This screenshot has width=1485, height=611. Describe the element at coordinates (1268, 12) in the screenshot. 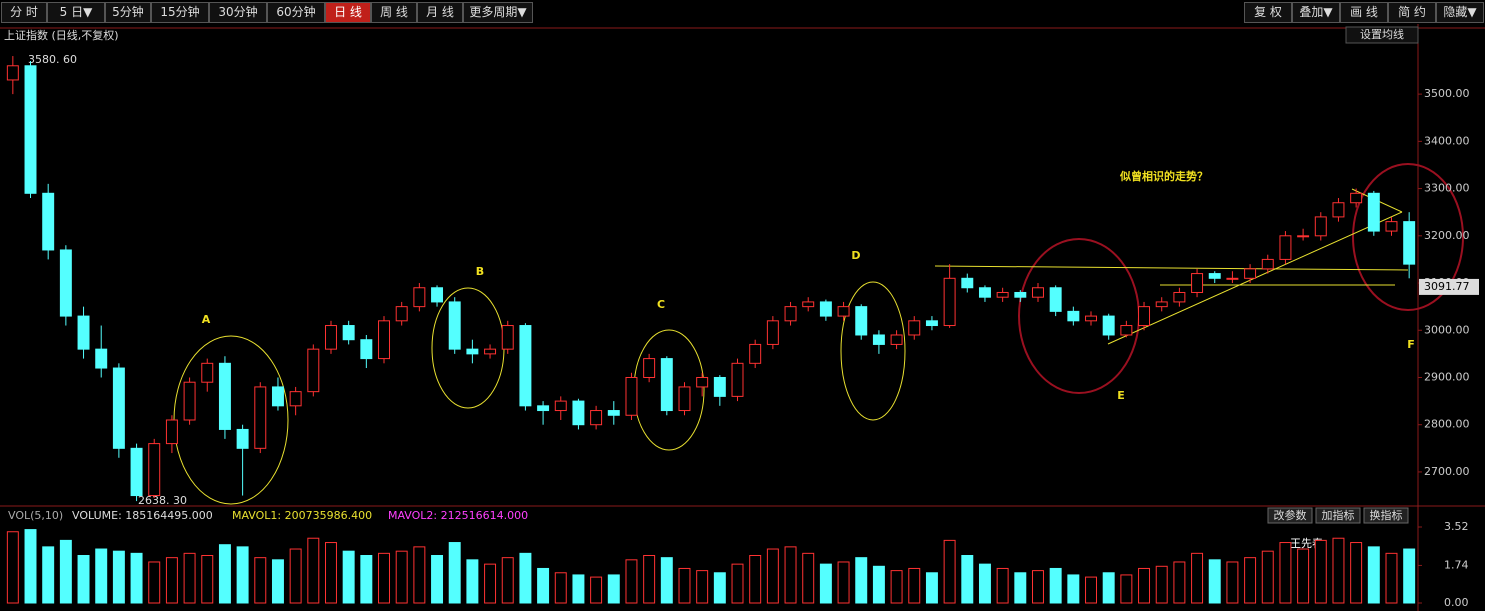

I see `toolbar-button: 复 权` at that location.